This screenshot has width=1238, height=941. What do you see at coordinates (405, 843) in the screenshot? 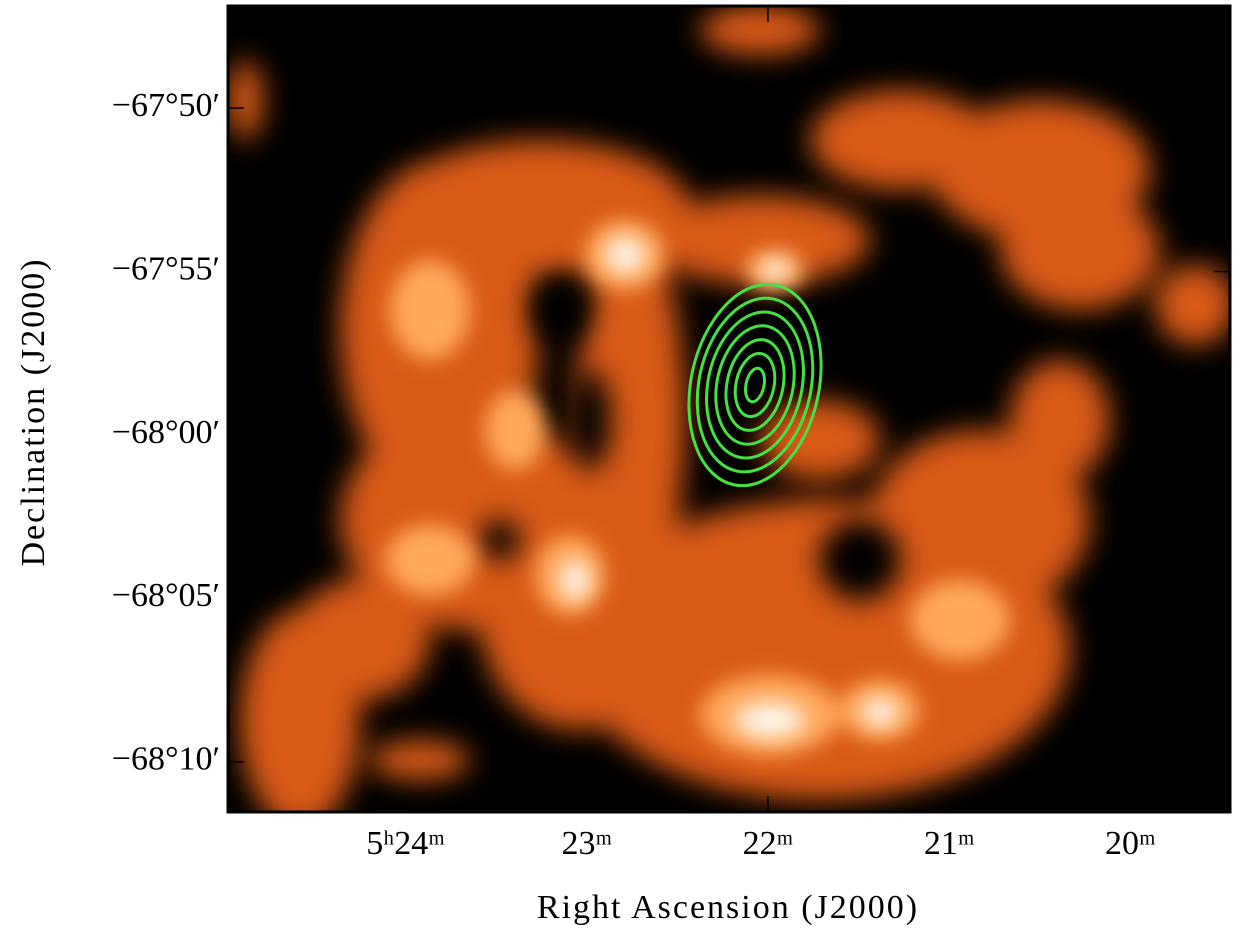
I see `x-tick-label: 5ʰ24ᵐ` at bounding box center [405, 843].